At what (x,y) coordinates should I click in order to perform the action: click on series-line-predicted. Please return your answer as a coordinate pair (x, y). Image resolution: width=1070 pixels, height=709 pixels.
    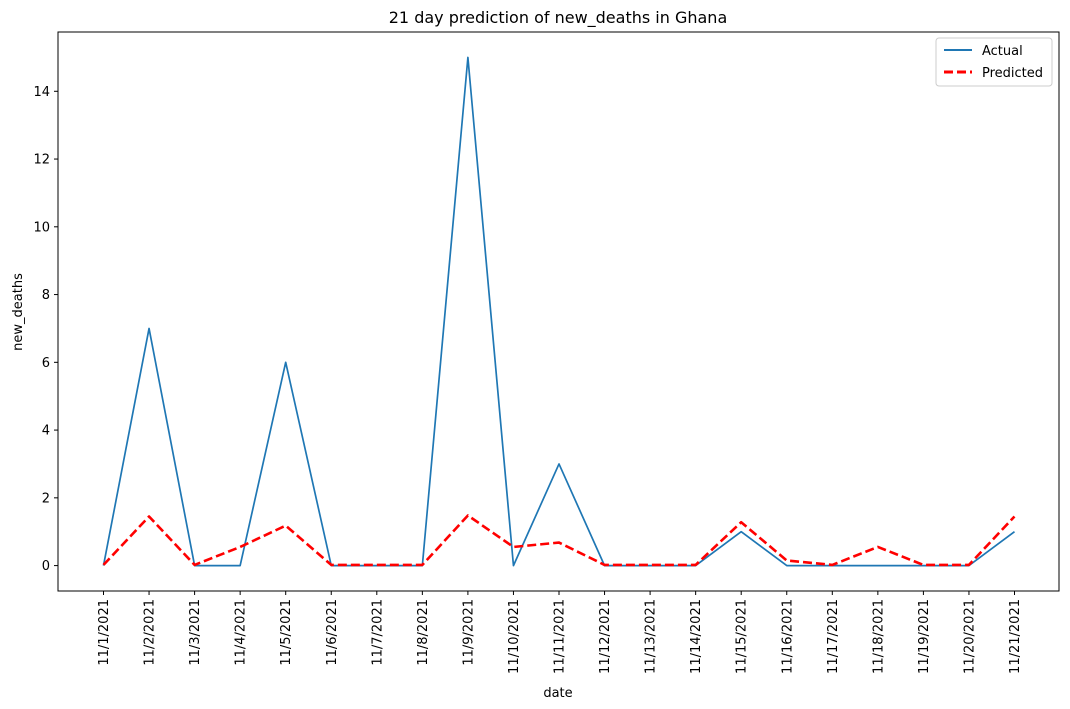
    Looking at the image, I should click on (559, 540).